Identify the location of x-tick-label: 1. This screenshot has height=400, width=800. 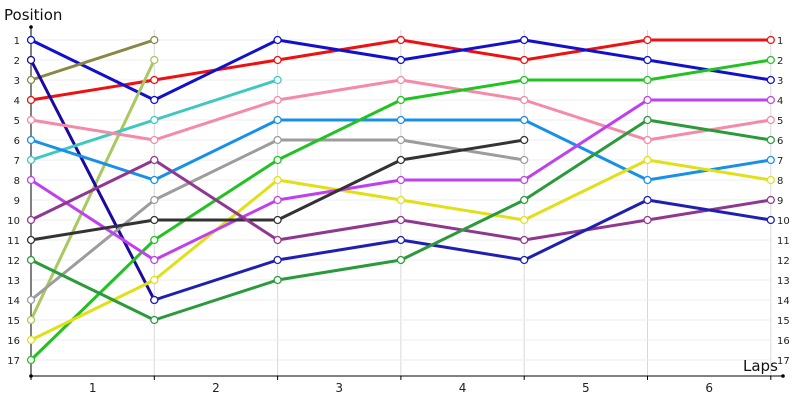
(93, 388).